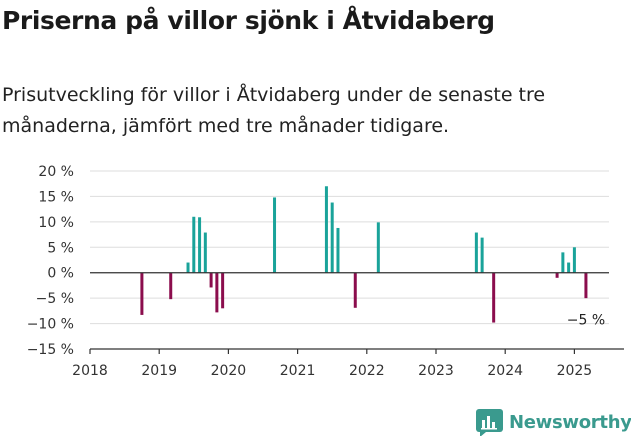  What do you see at coordinates (586, 321) in the screenshot?
I see `last-value-annotation: −5 %` at bounding box center [586, 321].